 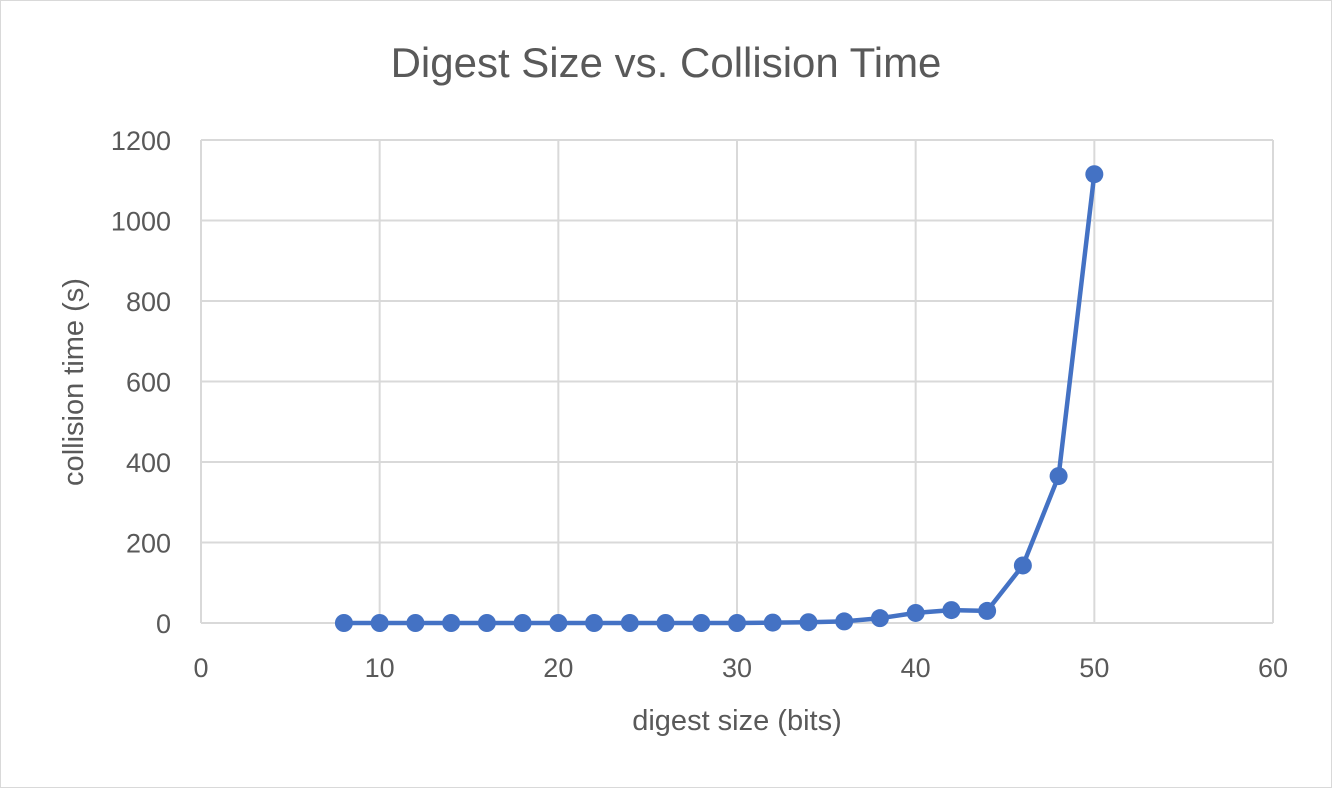 I want to click on y-axis-title: collision time (s), so click(x=74, y=382).